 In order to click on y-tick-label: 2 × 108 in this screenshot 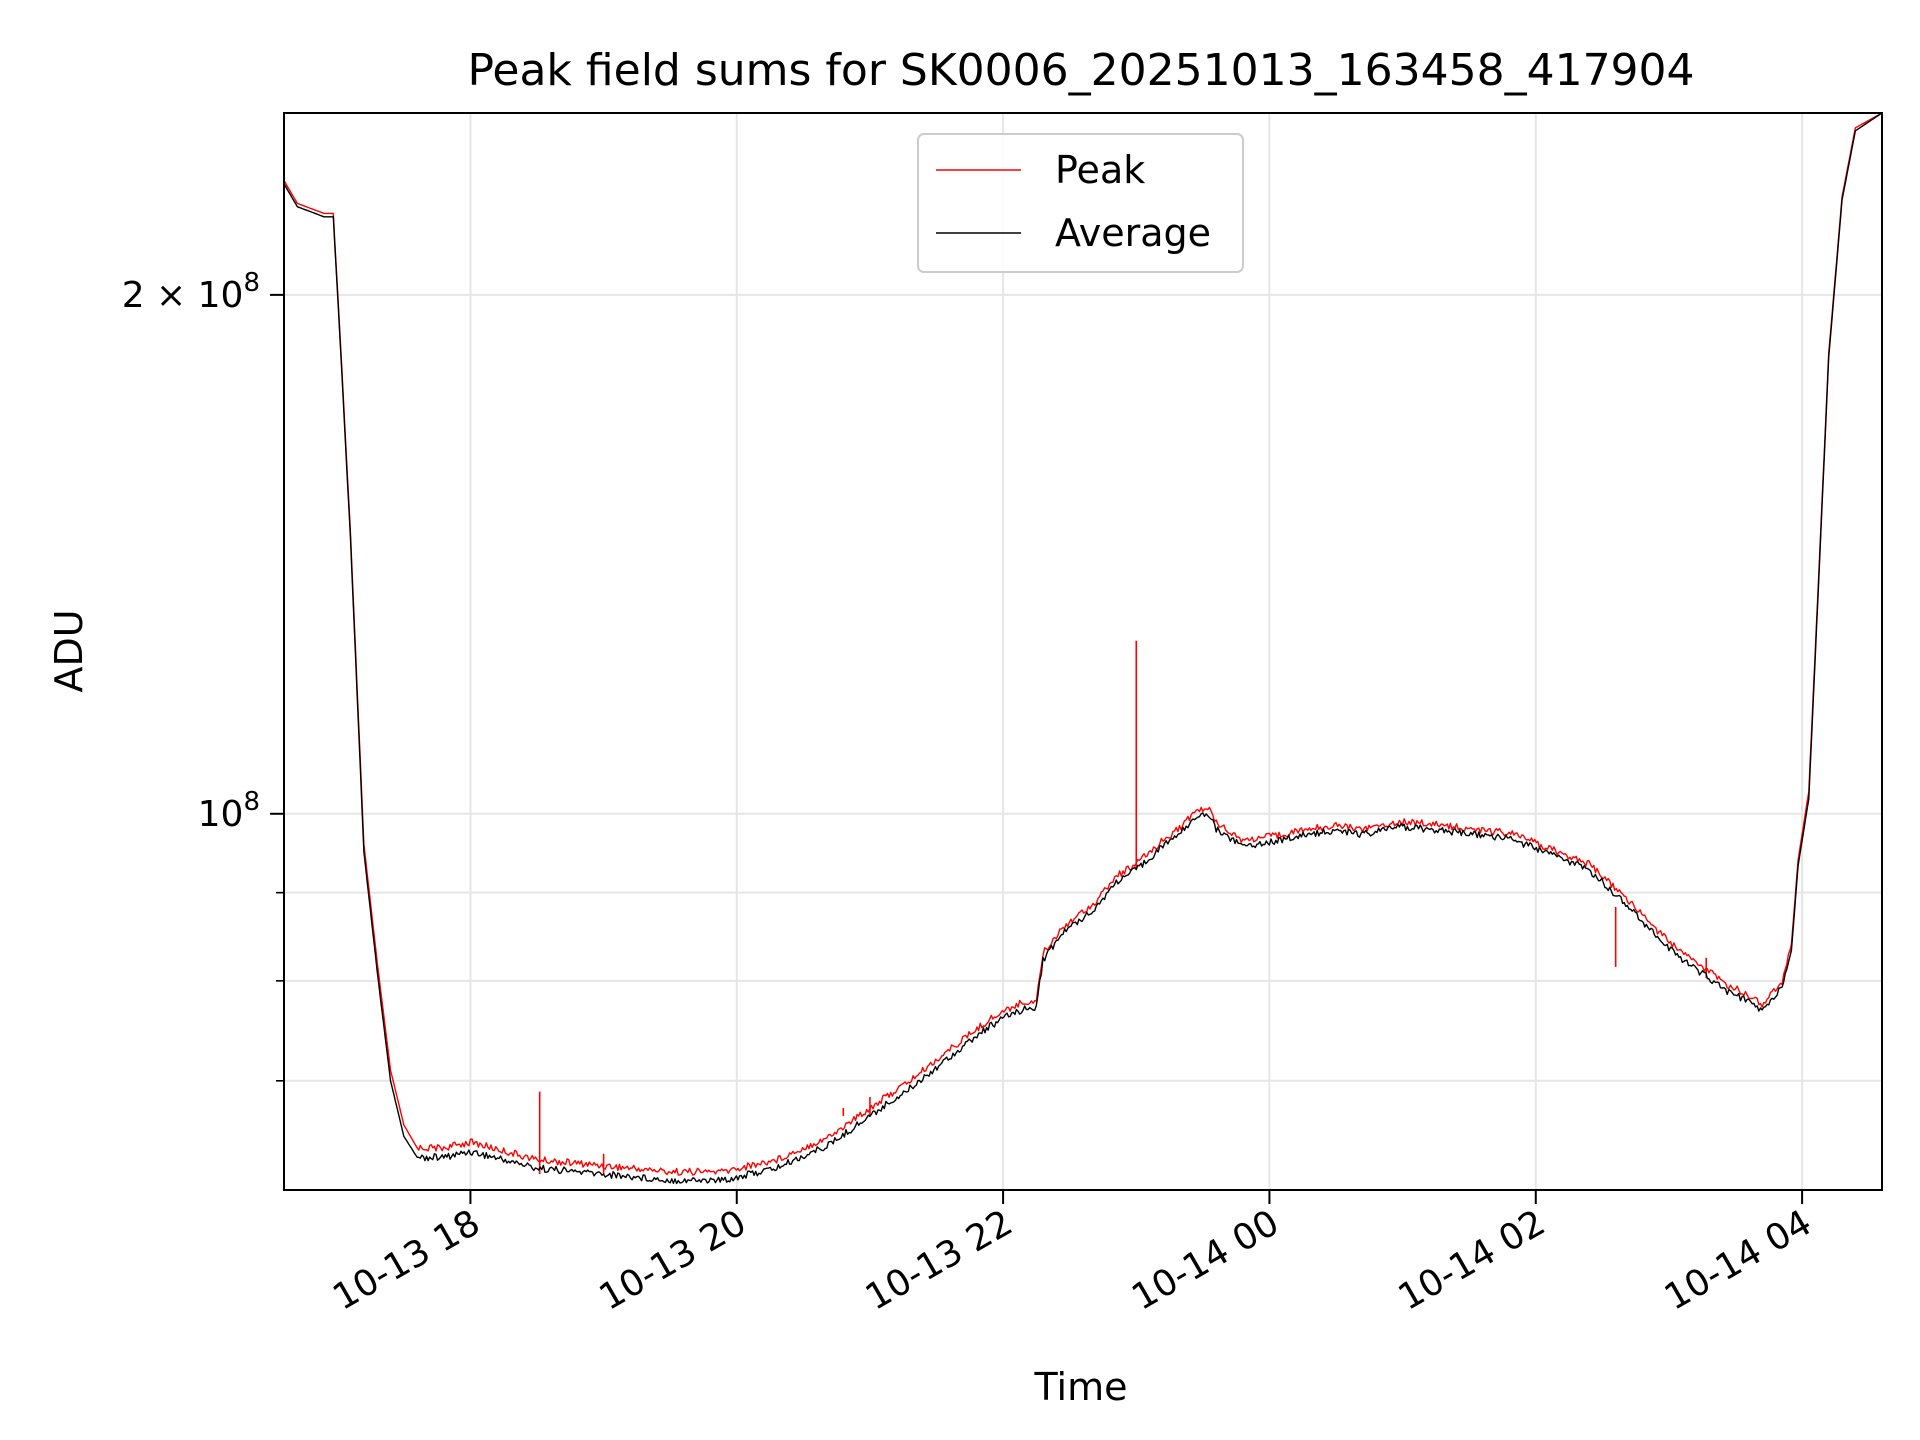, I will do `click(191, 292)`.